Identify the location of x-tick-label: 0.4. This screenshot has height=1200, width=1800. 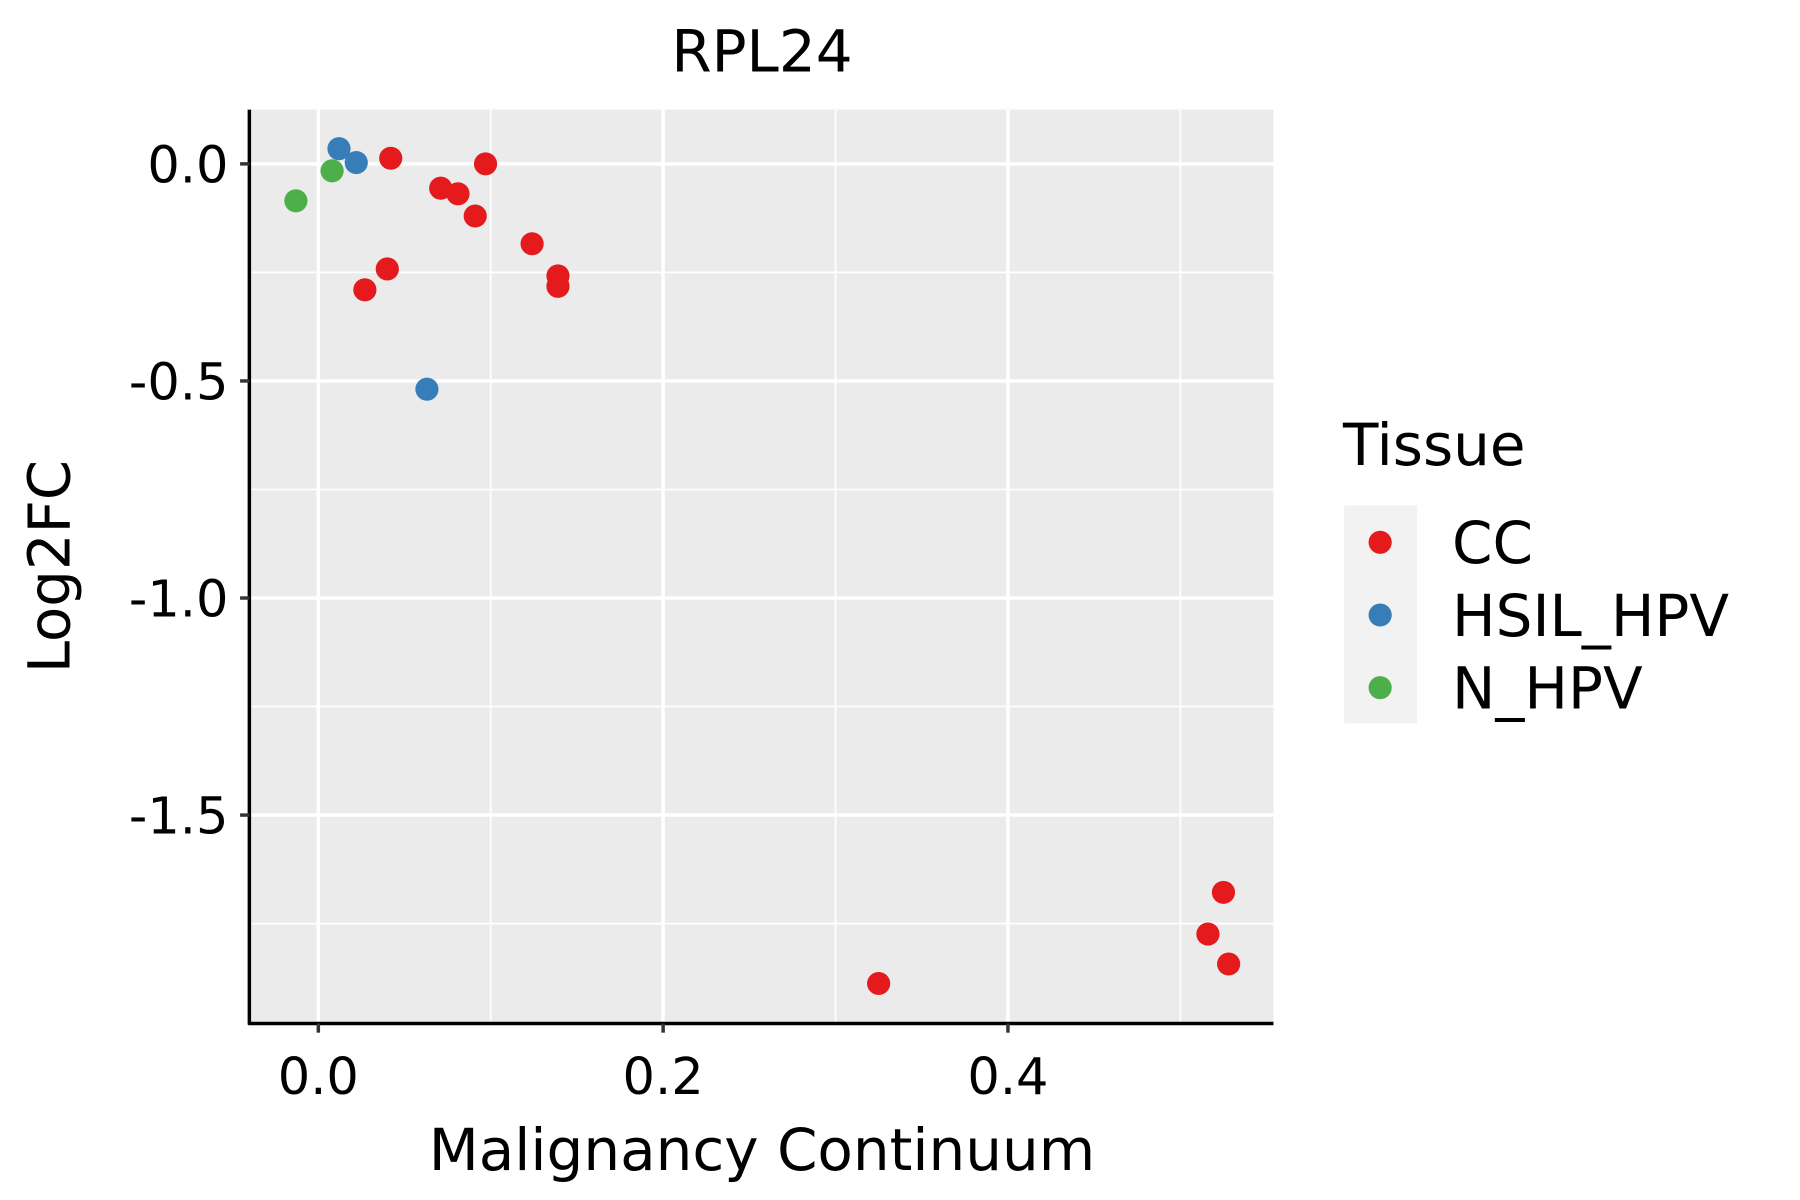
(1007, 1077).